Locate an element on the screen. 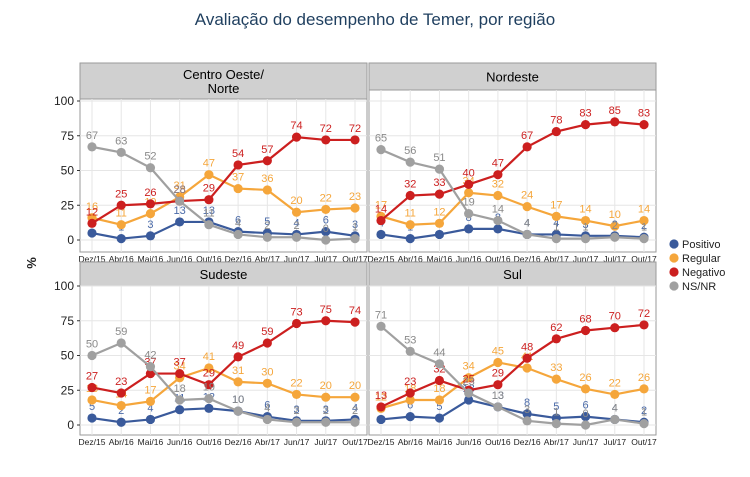  legend-swatch is located at coordinates (674, 272).